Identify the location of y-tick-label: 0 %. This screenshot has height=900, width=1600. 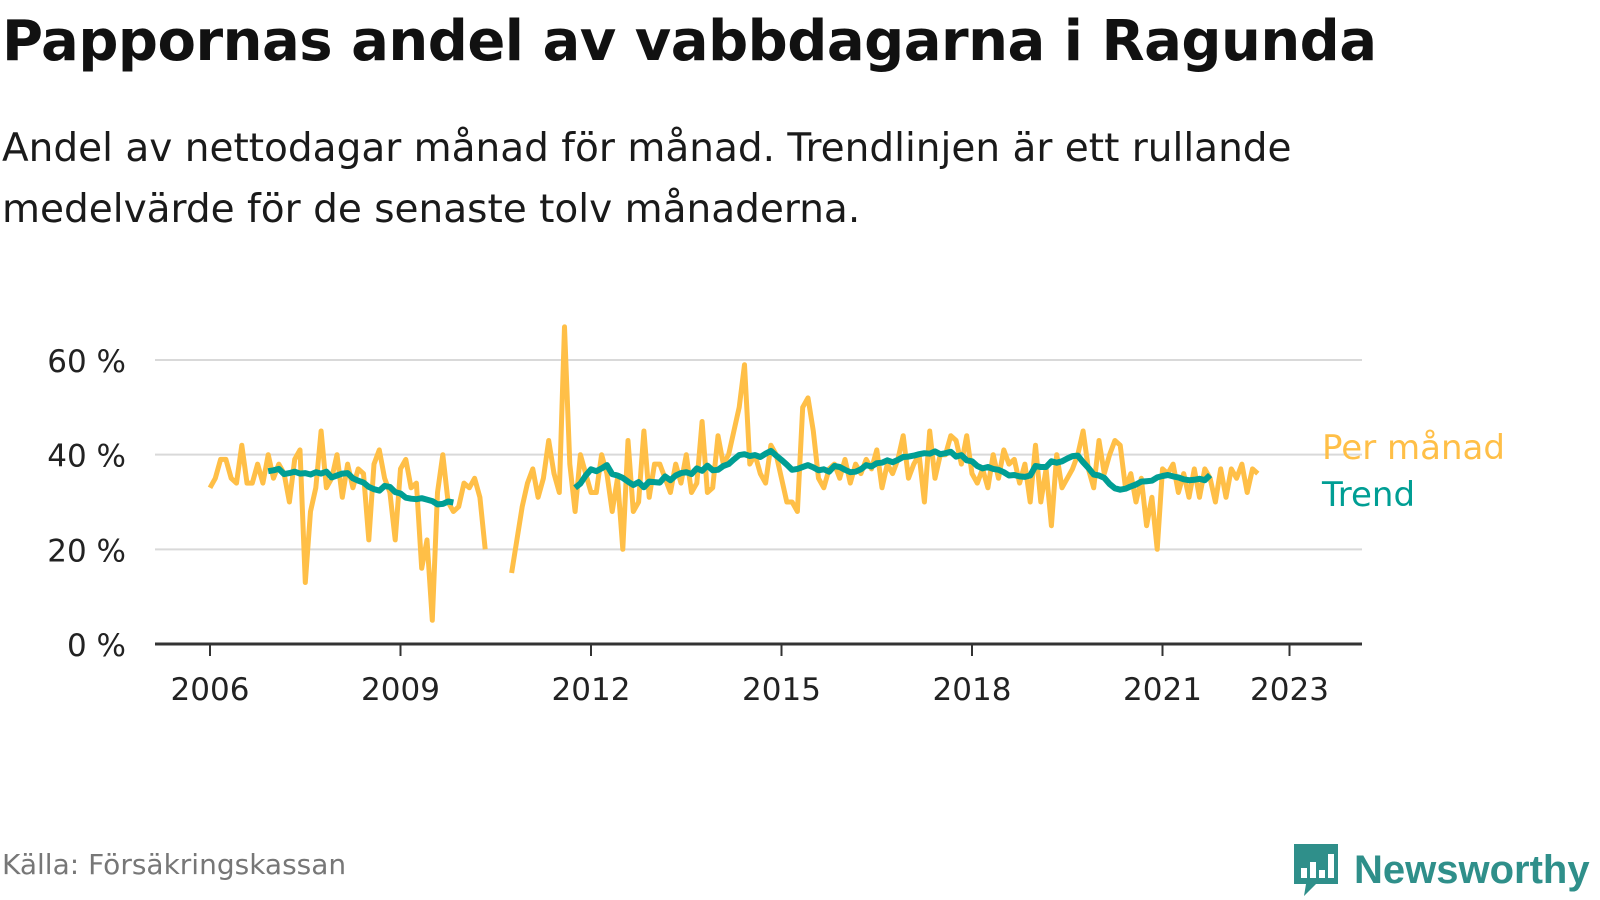
(96, 646).